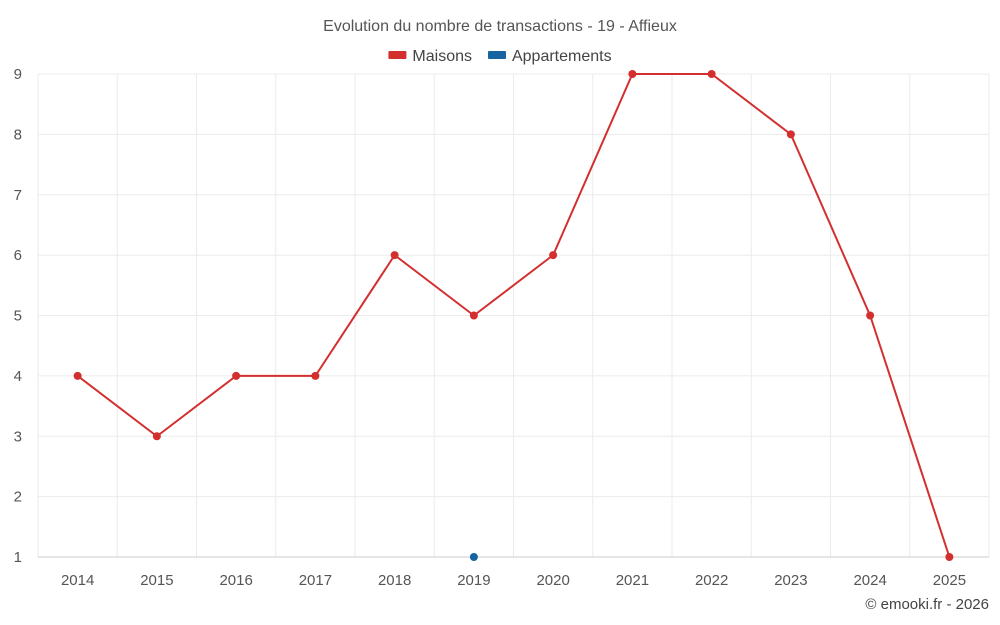 The width and height of the screenshot is (1000, 625). I want to click on x-tick-label: 2018, so click(394, 580).